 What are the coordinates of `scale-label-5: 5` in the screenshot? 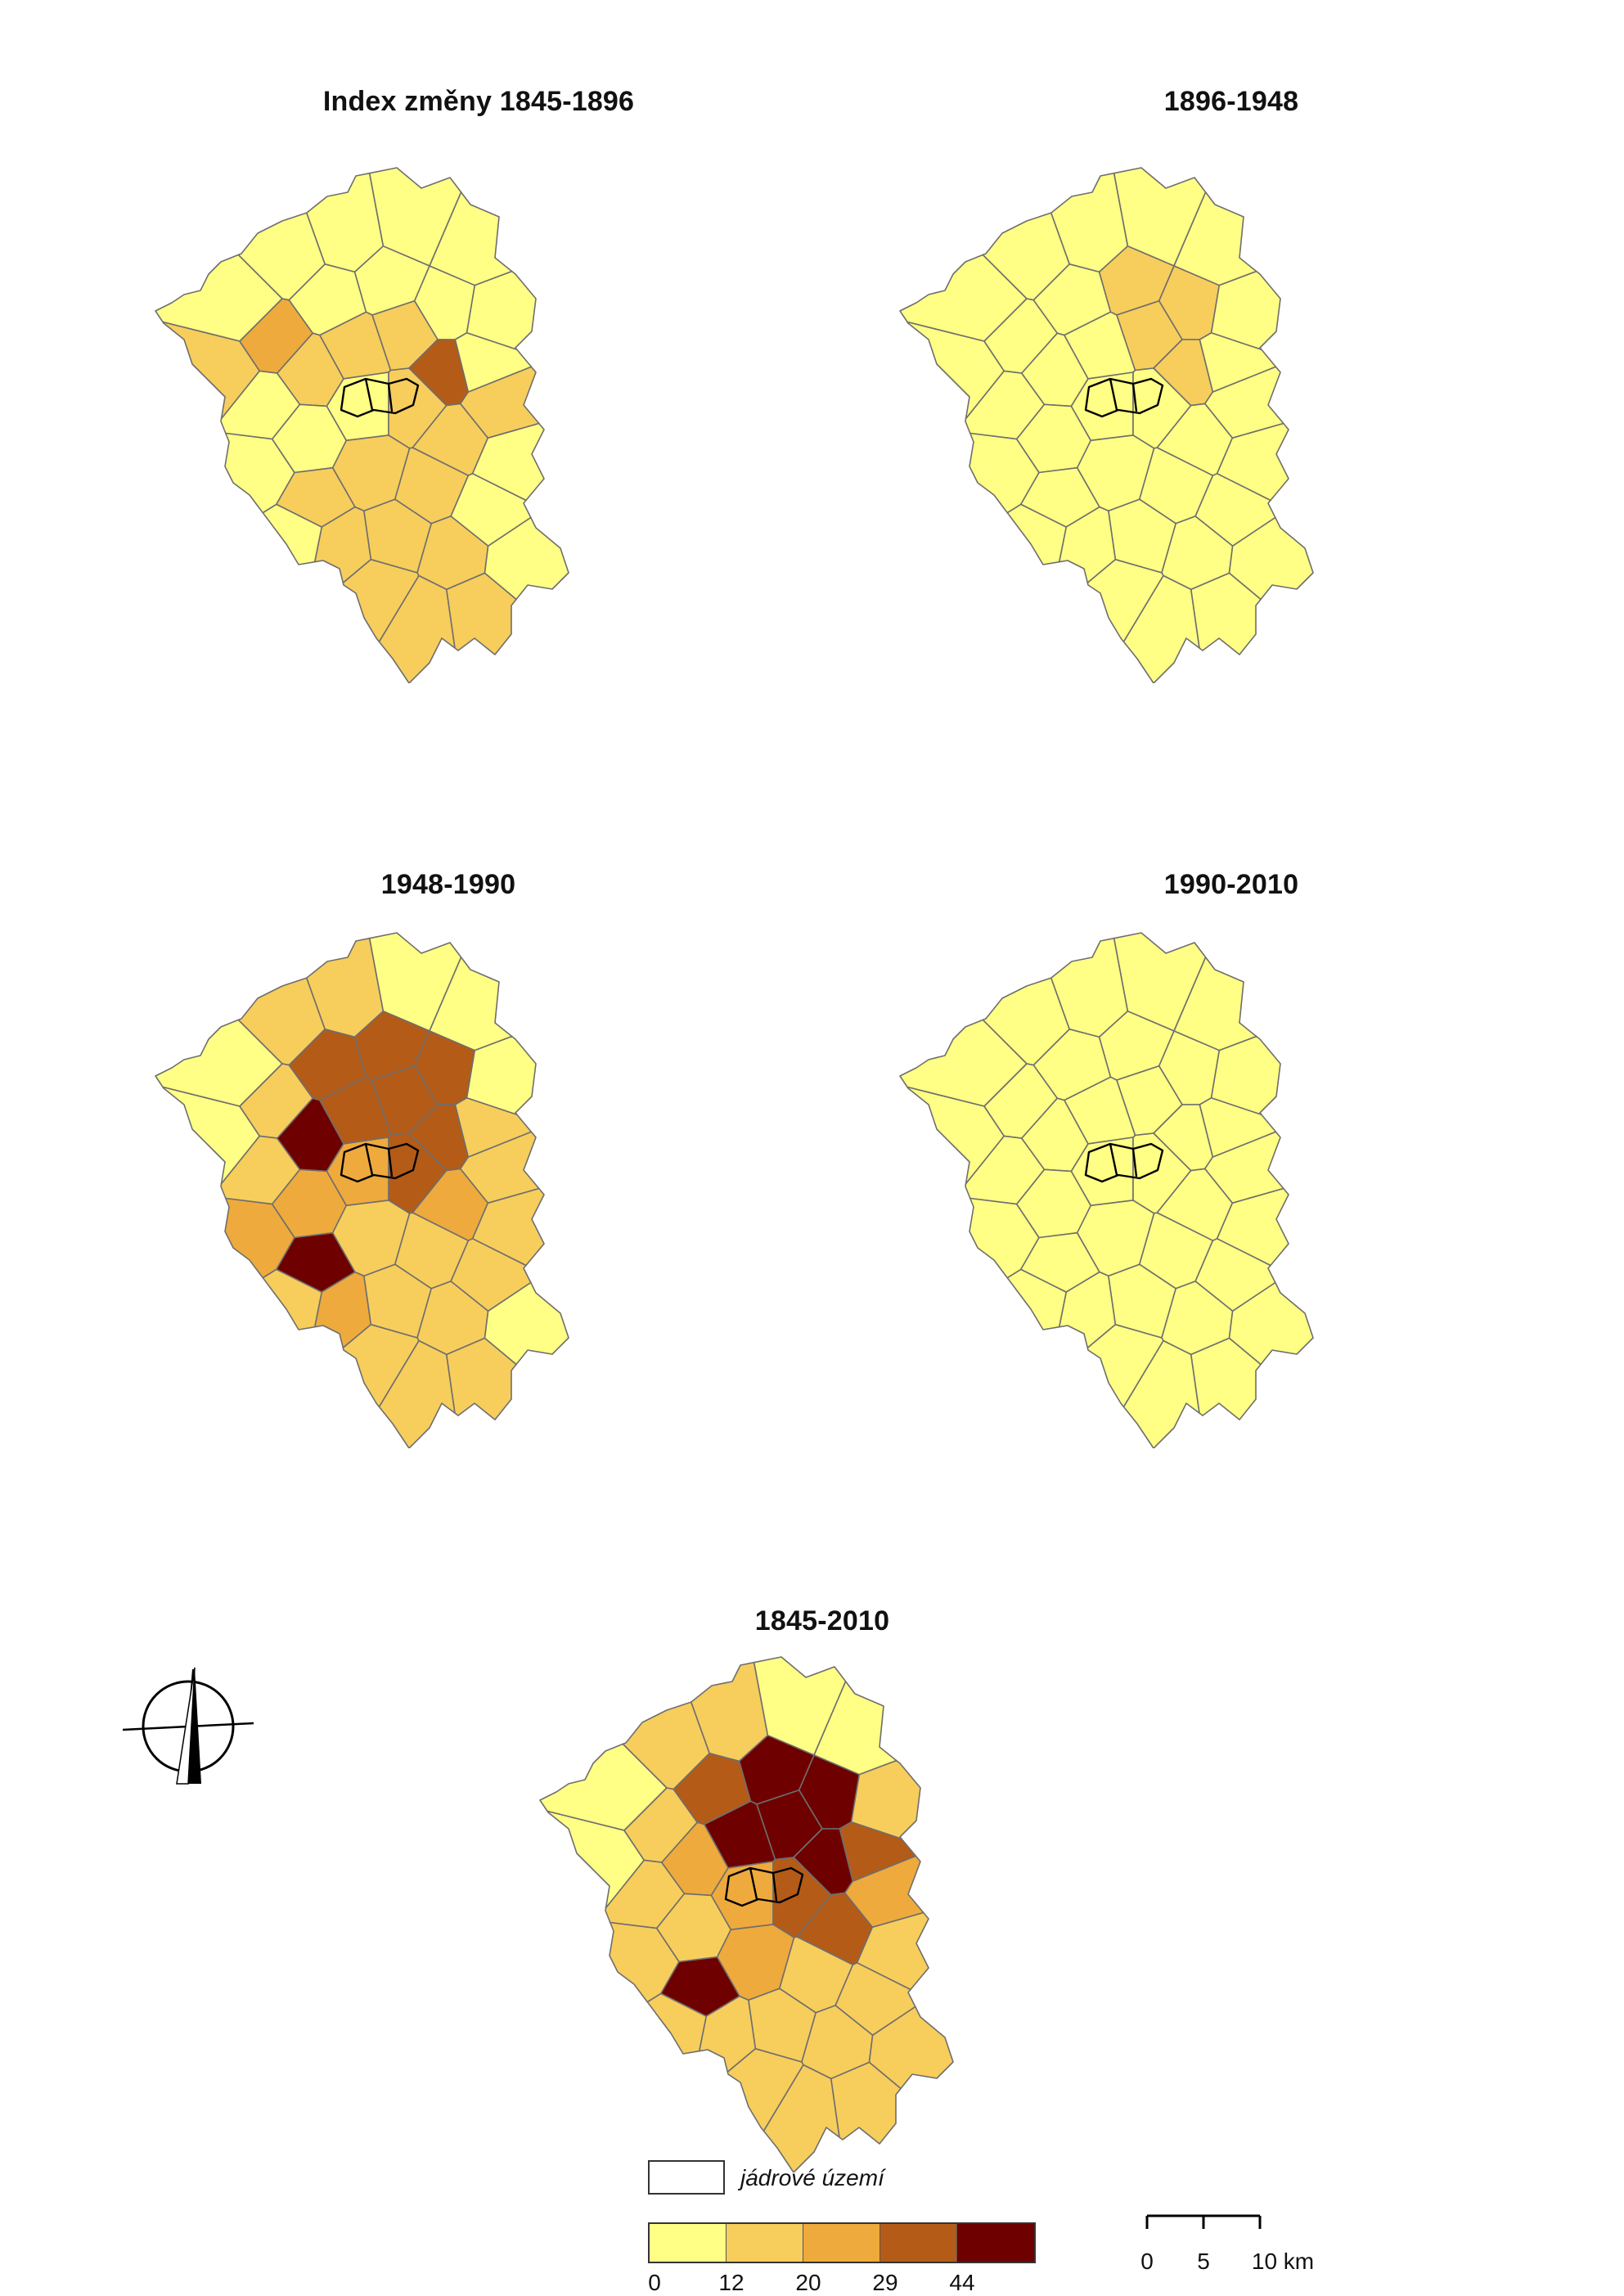 It's located at (1203, 2261).